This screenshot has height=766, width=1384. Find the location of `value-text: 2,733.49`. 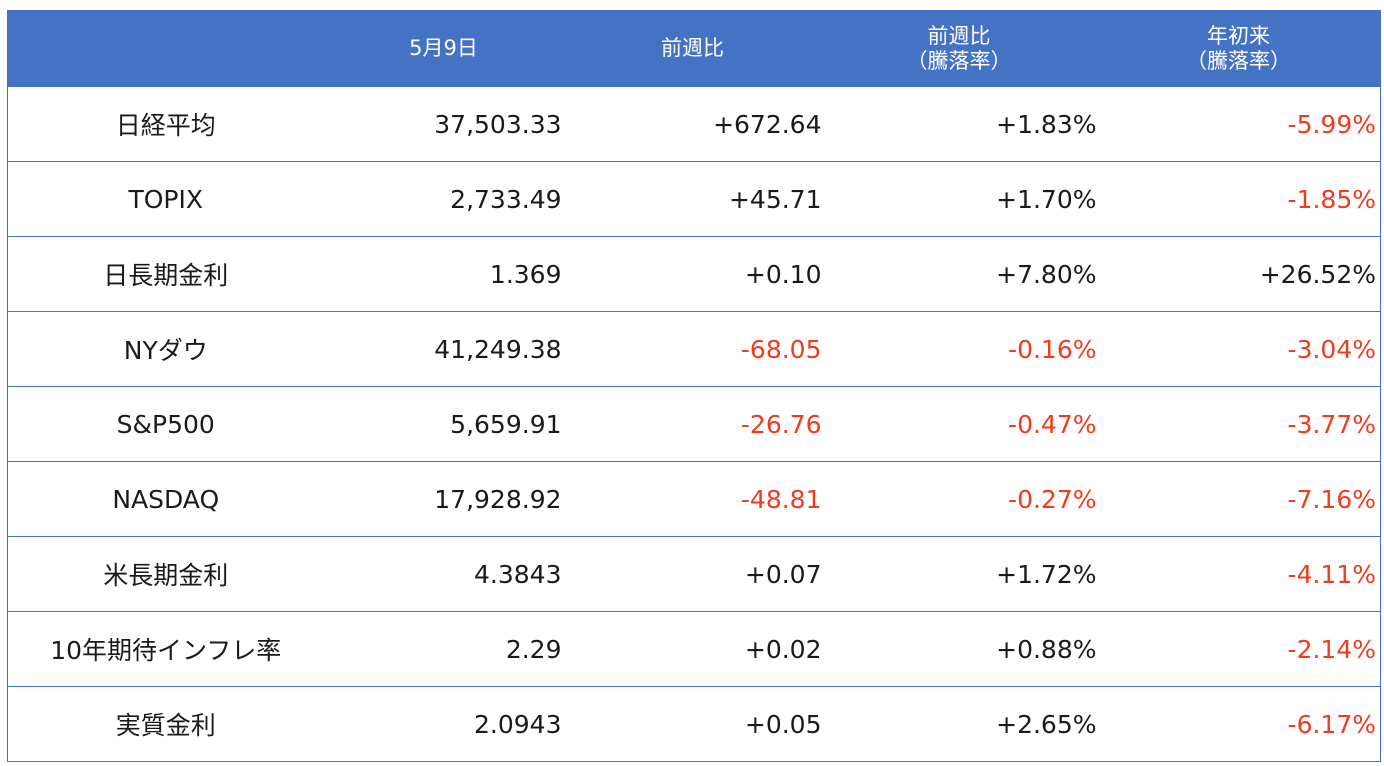

value-text: 2,733.49 is located at coordinates (506, 199).